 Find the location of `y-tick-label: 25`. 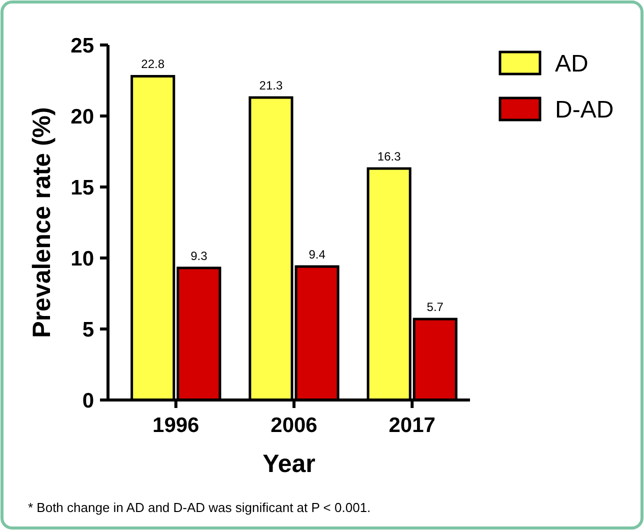

y-tick-label: 25 is located at coordinates (82, 46).